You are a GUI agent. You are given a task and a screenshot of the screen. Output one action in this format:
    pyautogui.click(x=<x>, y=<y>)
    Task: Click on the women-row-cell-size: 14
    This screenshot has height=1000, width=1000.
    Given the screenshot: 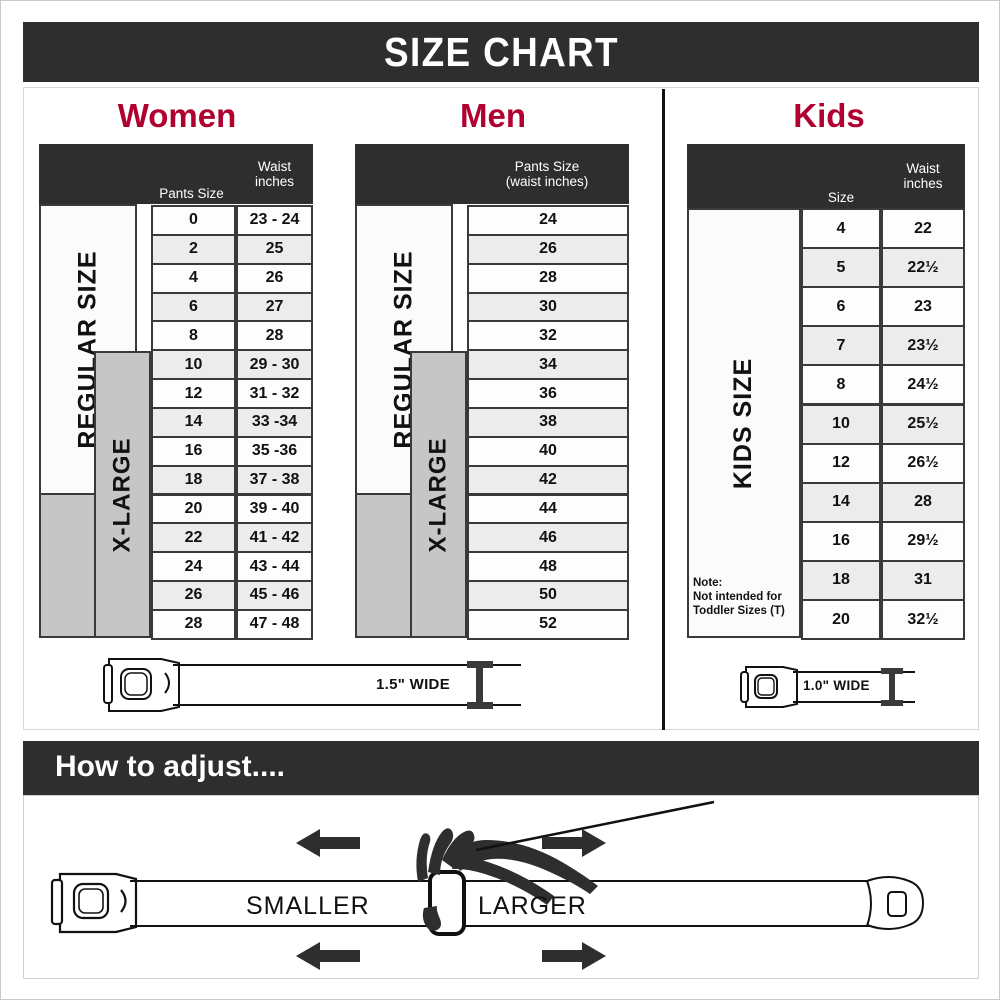 What is the action you would take?
    pyautogui.click(x=193, y=422)
    